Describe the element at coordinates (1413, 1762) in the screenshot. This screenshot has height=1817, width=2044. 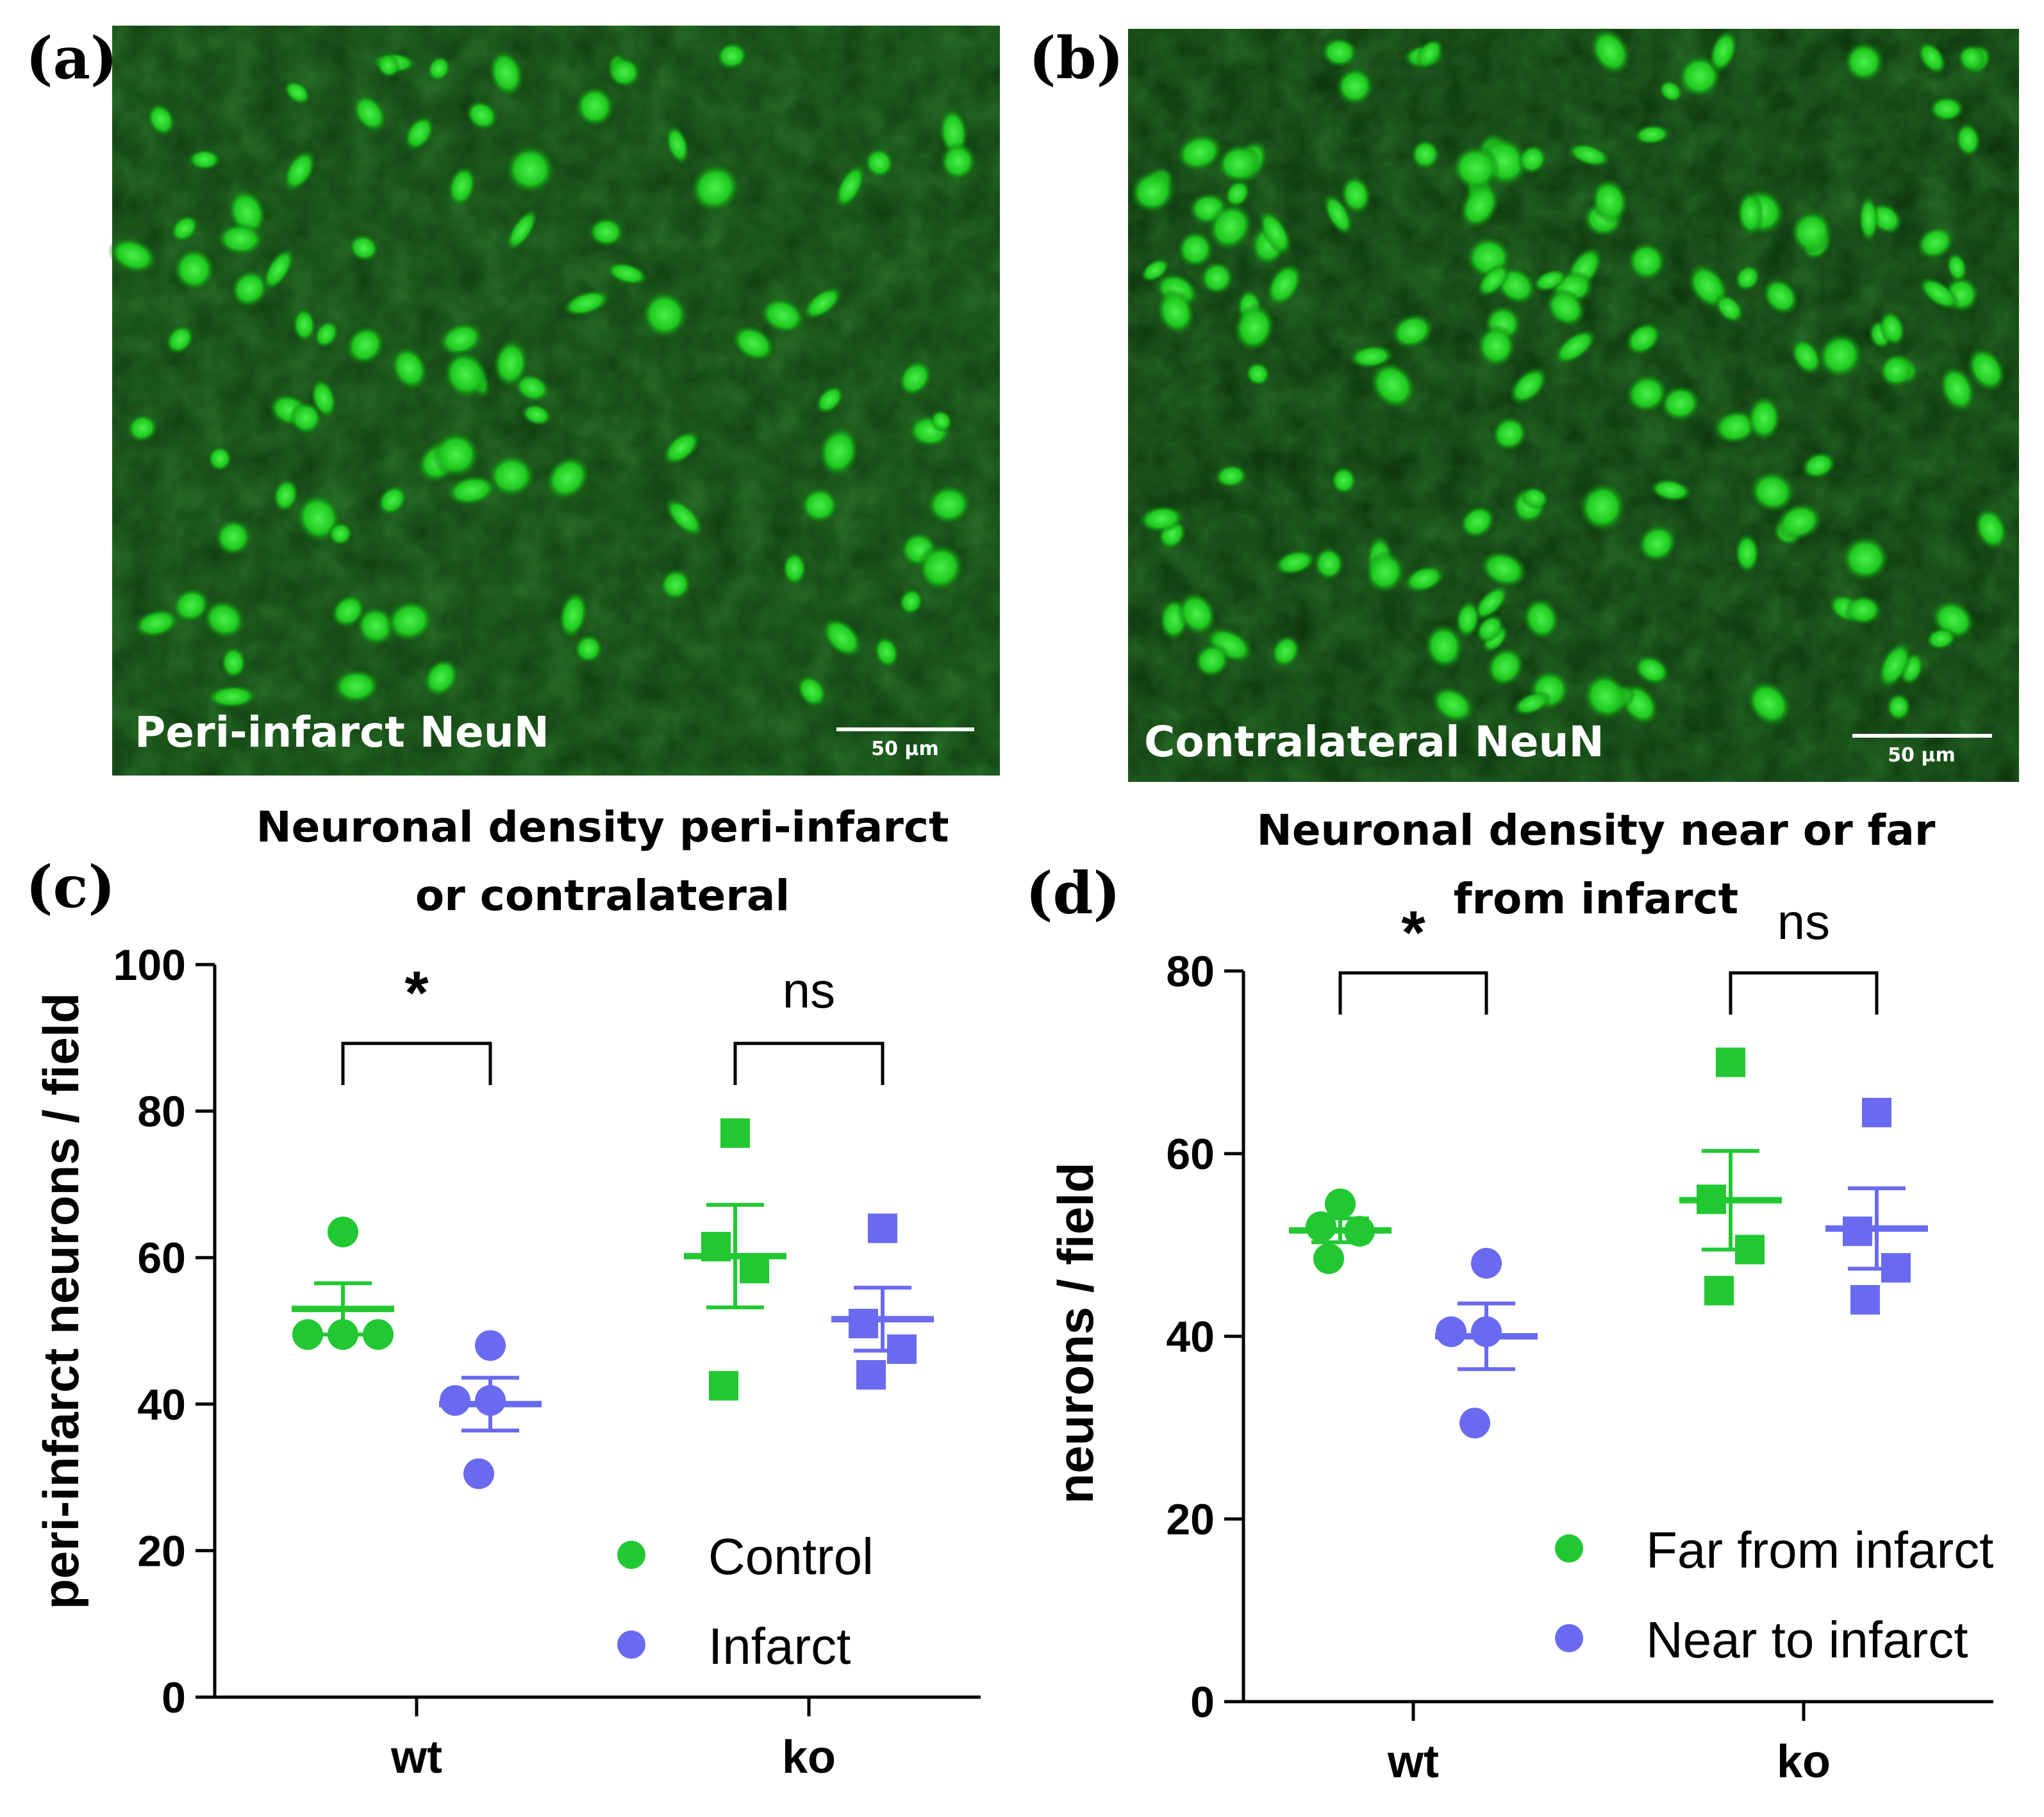
I see `x-tick-label-wt: wt` at that location.